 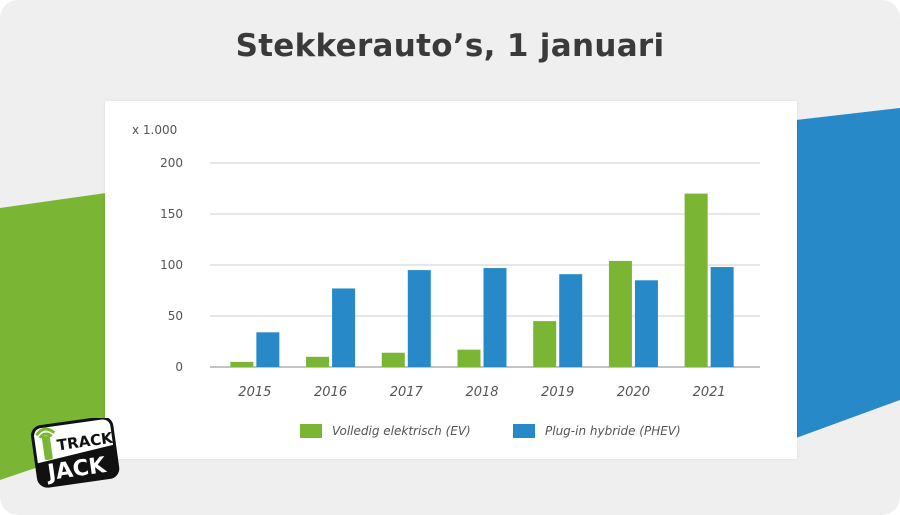 What do you see at coordinates (268, 349) in the screenshot?
I see `bar-phev-2015` at bounding box center [268, 349].